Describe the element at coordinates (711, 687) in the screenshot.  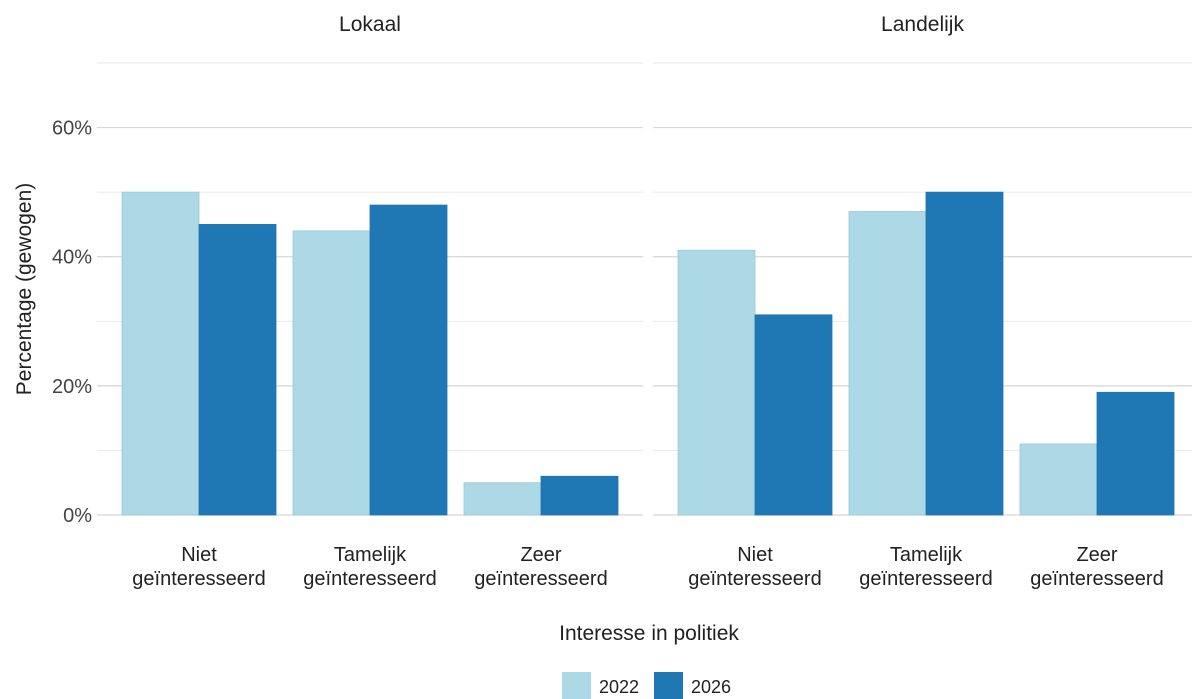
I see `legend-label-2026: 2026` at that location.